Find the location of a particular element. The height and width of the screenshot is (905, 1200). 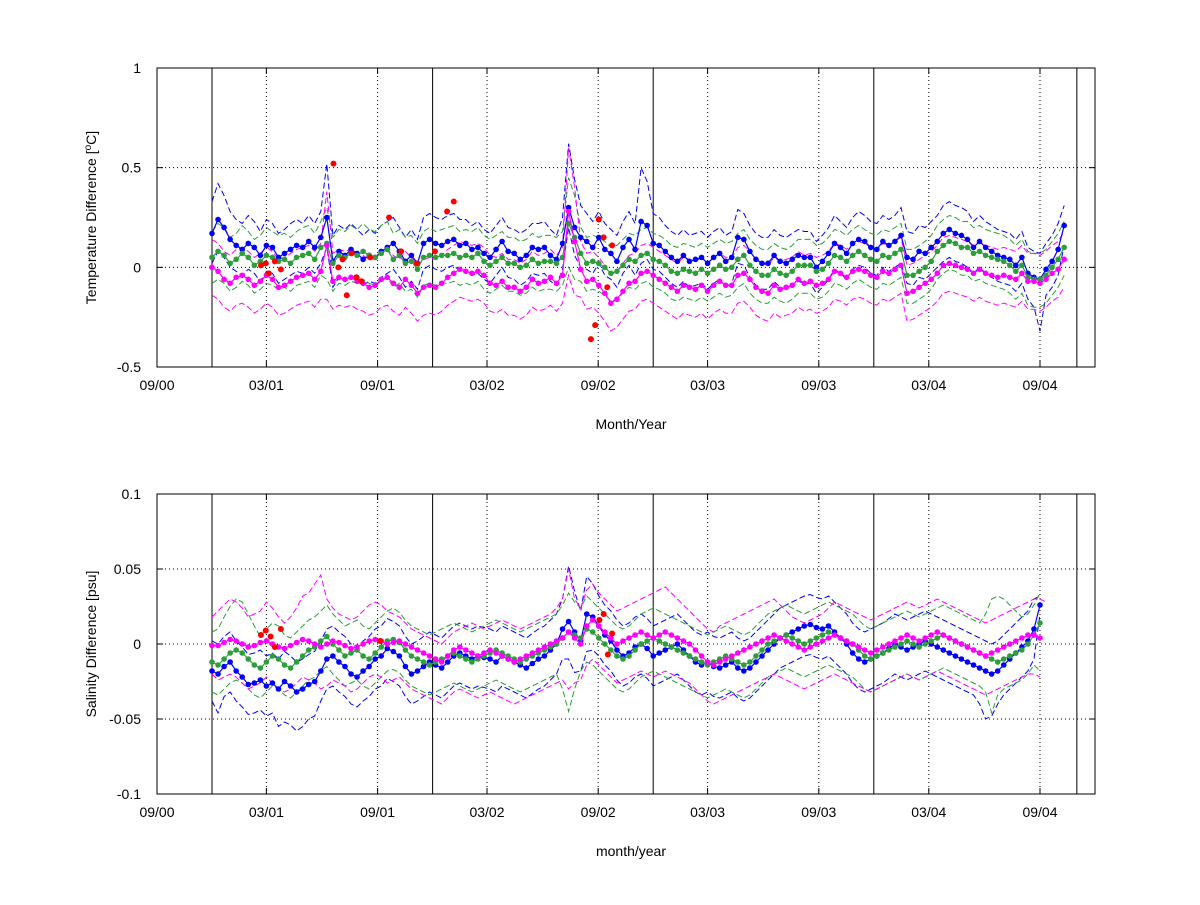

y-tick-label: 0.5 is located at coordinates (132, 168).